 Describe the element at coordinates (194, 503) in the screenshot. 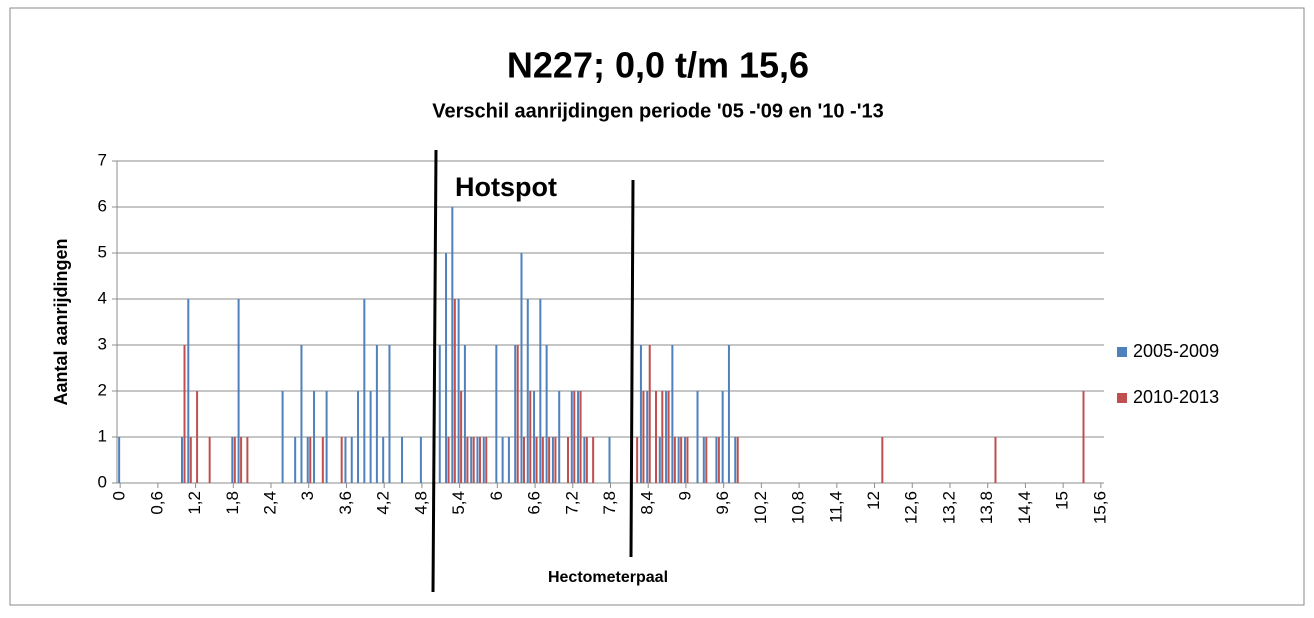

I see `x-tick-label: 1,2` at that location.